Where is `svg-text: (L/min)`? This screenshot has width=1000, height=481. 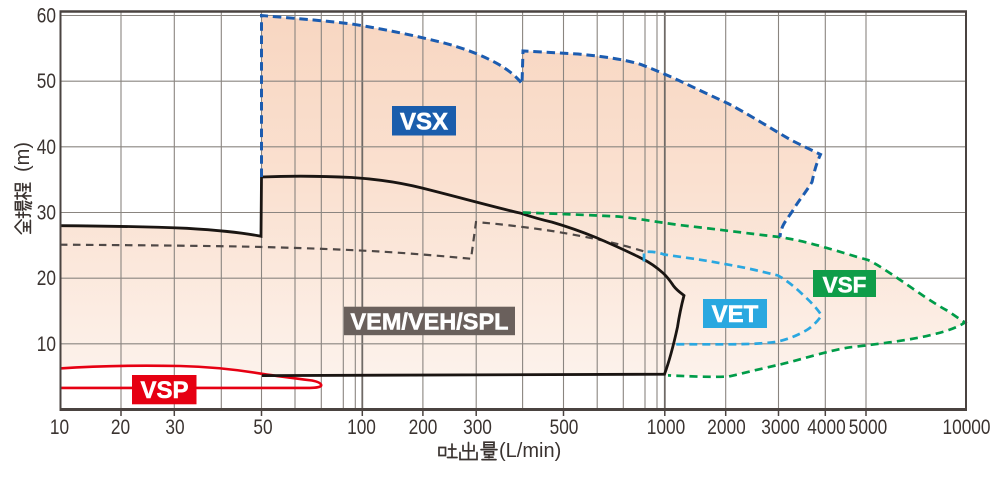
svg-text: (L/min) is located at coordinates (530, 451).